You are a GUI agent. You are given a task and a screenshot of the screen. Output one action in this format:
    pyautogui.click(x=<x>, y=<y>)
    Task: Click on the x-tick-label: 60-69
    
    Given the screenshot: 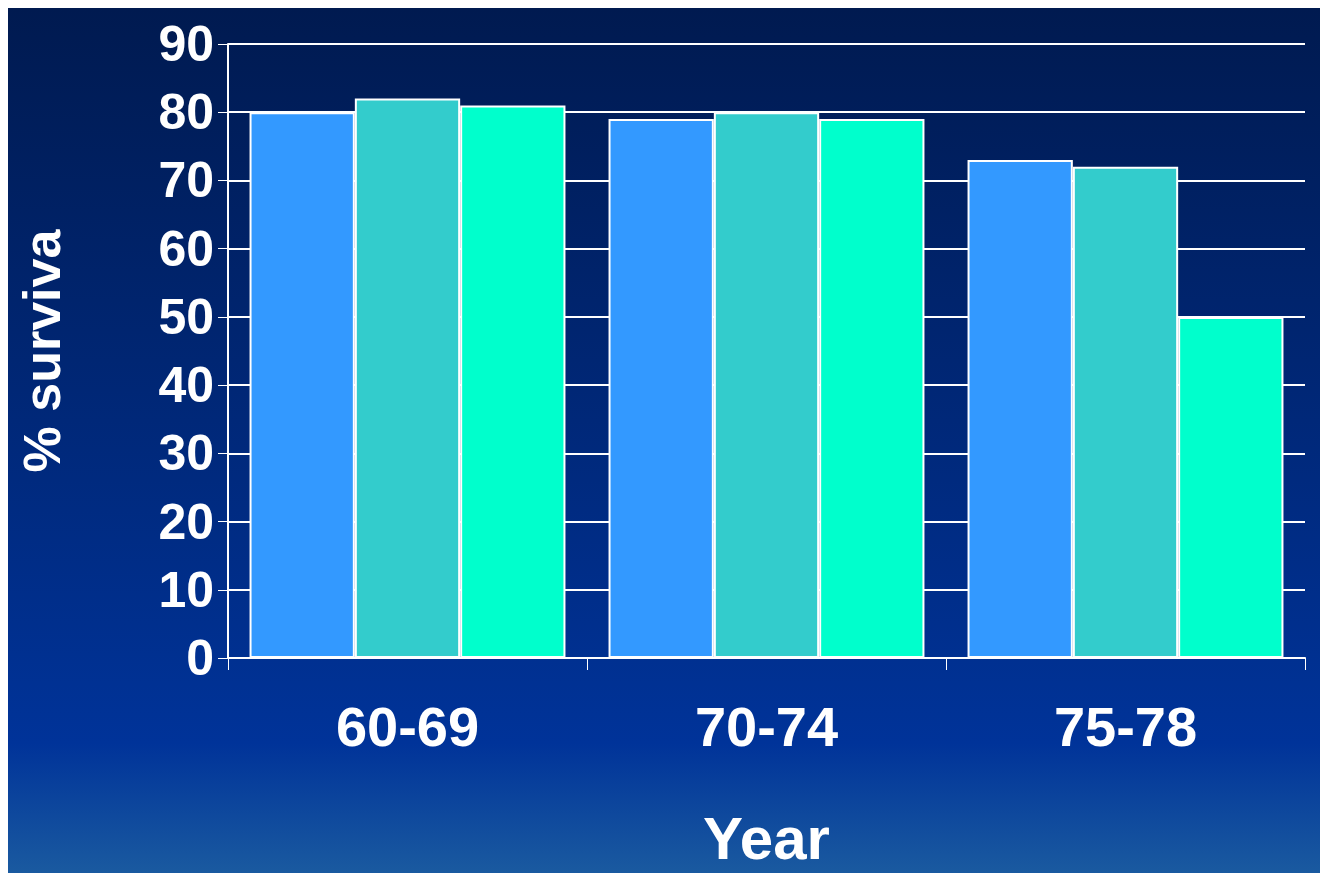 What is the action you would take?
    pyautogui.click(x=407, y=726)
    